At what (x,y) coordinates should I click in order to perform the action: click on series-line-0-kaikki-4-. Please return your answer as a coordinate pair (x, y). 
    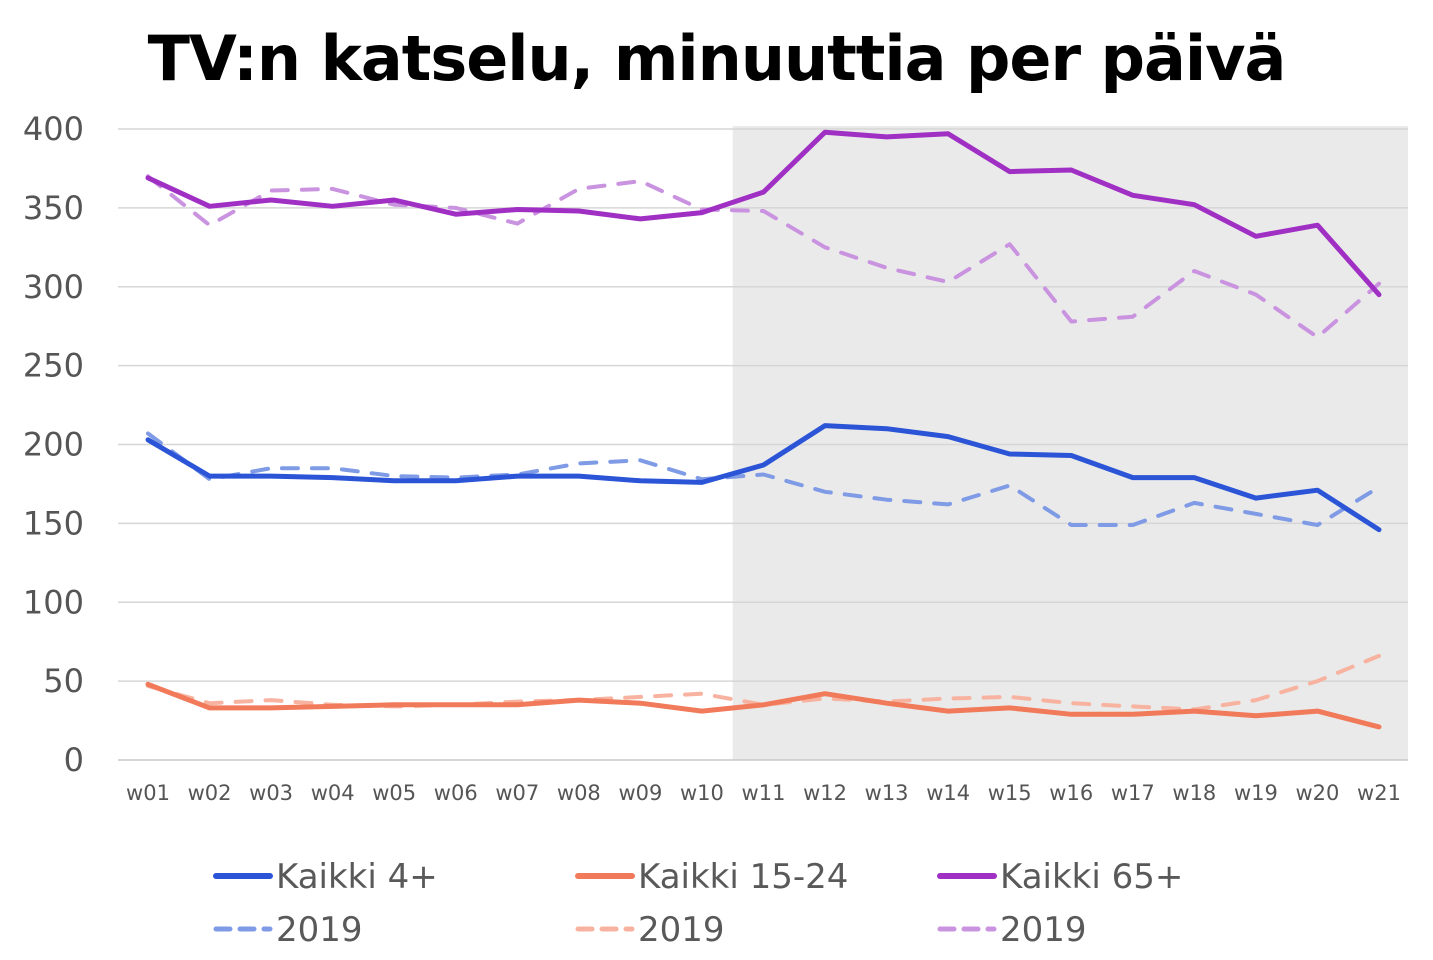
    Looking at the image, I should click on (763, 478).